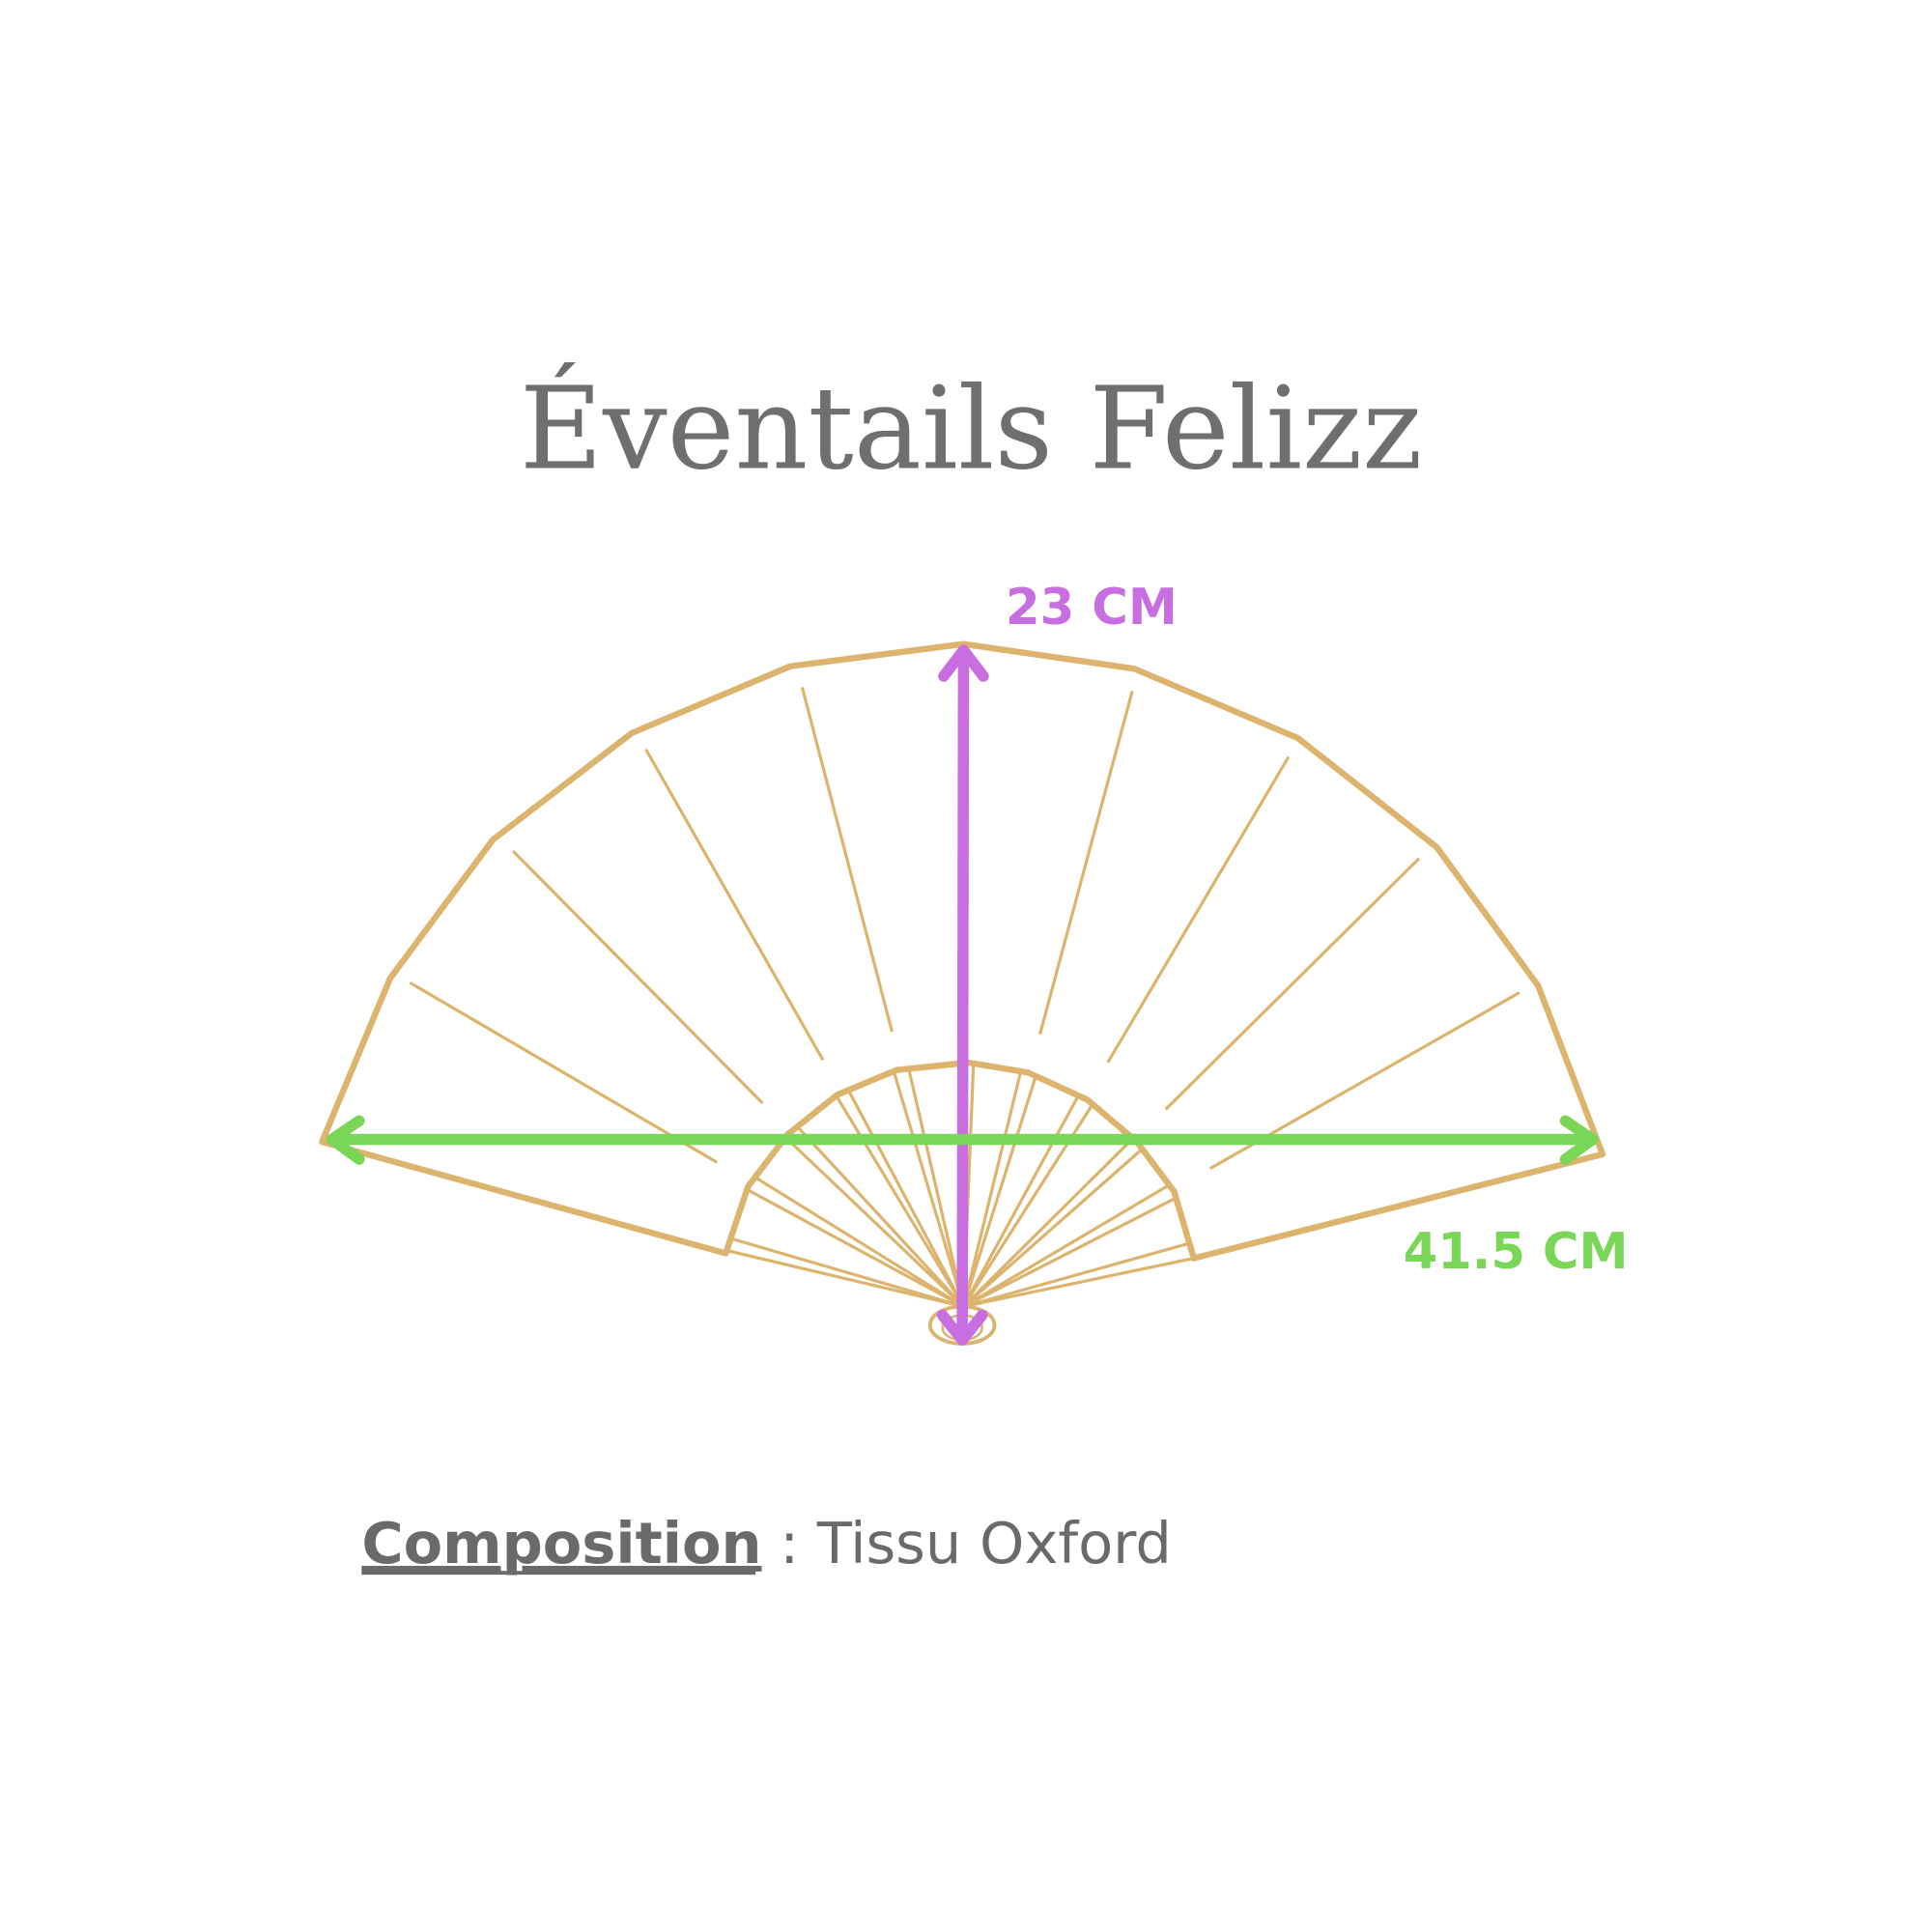 The height and width of the screenshot is (1932, 1932). Describe the element at coordinates (994, 1543) in the screenshot. I see `composition-value: Tissu Oxford` at that location.